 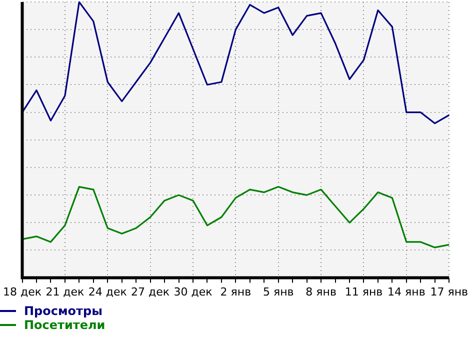 I want to click on x-tick-label: 18 дек, so click(x=22, y=291).